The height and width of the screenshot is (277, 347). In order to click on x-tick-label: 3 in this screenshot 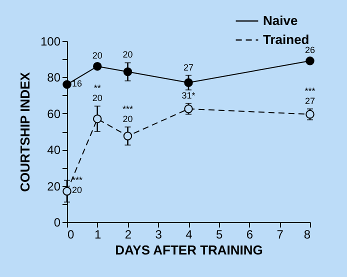, I will do `click(158, 235)`.